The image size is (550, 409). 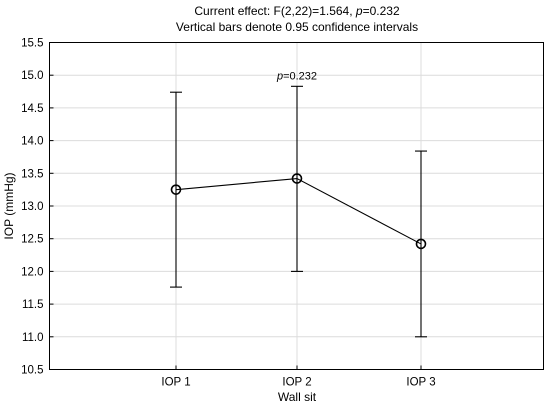 I want to click on y-tick-label: 15.5, so click(x=32, y=44).